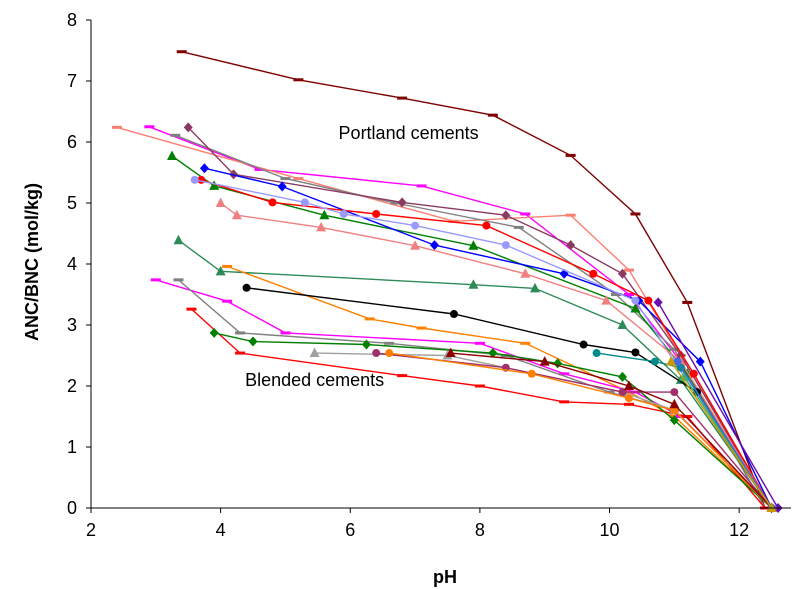 The image size is (793, 589). Describe the element at coordinates (72, 142) in the screenshot. I see `y-tick-label: 6` at that location.